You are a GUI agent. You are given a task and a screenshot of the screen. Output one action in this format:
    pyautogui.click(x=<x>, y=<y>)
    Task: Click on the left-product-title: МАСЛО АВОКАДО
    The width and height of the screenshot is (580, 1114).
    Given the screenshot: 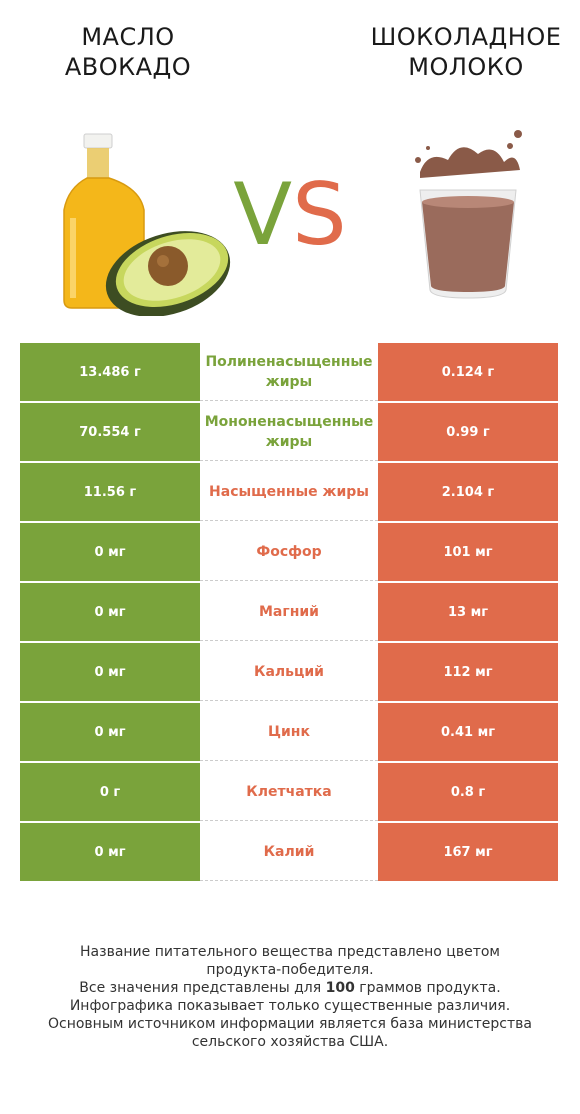 What is the action you would take?
    pyautogui.click(x=128, y=52)
    